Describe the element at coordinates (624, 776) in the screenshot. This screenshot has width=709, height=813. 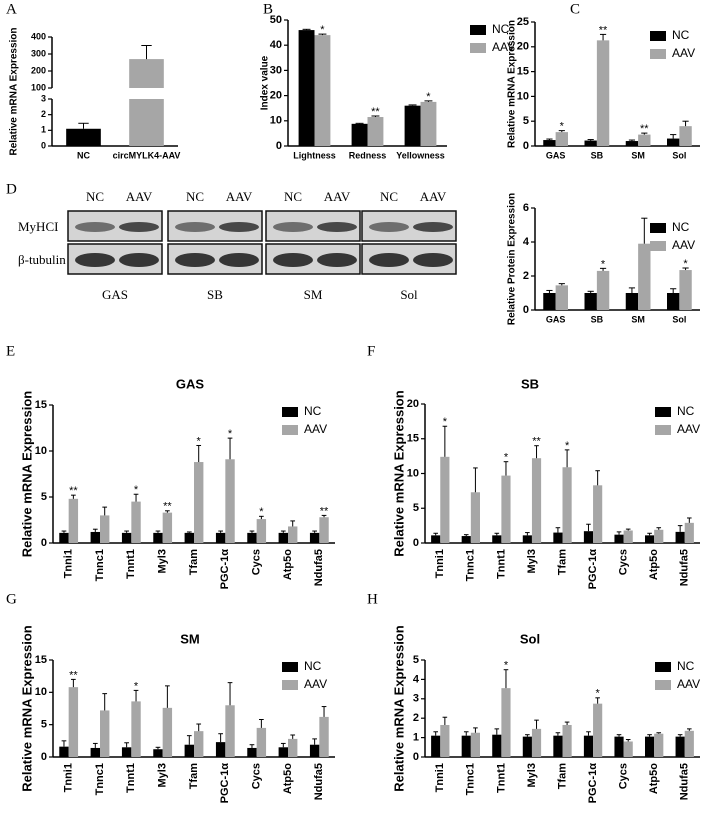
I see `x-tick-label: Cycs` at that location.